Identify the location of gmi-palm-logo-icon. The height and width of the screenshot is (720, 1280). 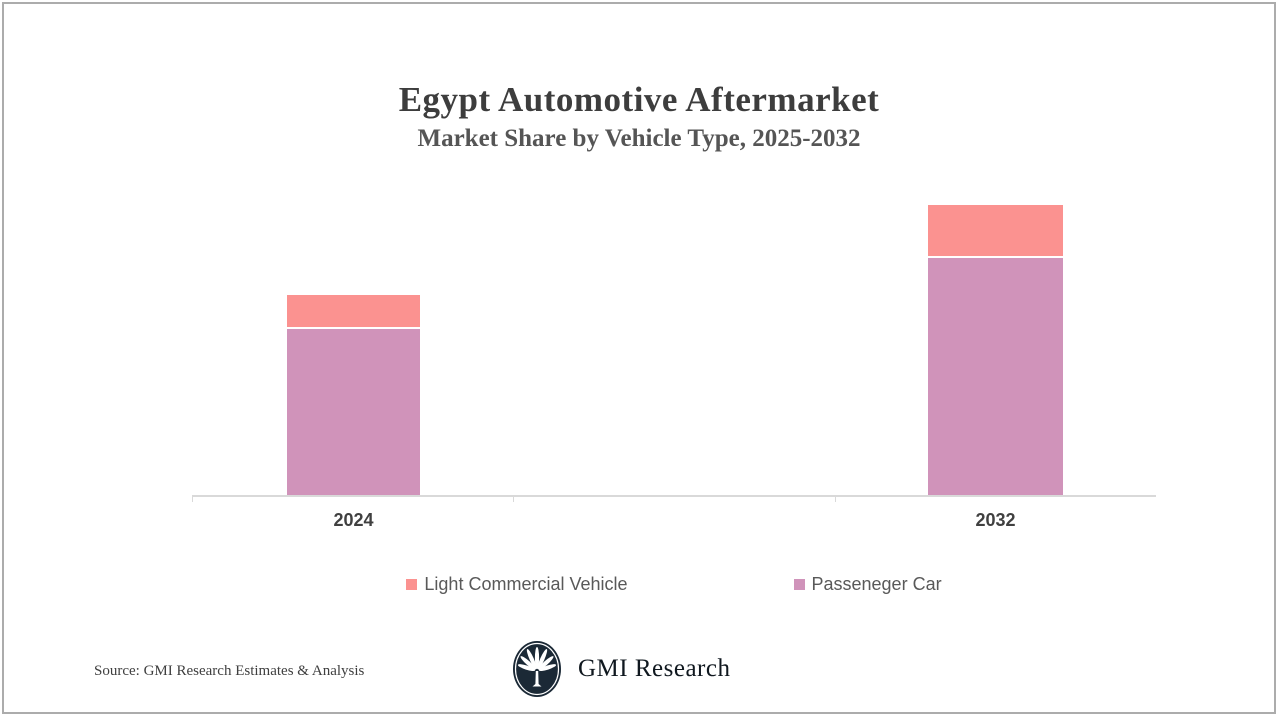
(537, 669).